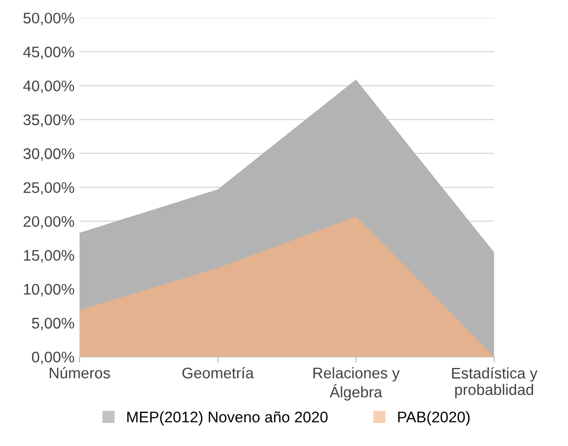 This screenshot has width=568, height=446. I want to click on y-tick-label: 50,00%, so click(48, 19).